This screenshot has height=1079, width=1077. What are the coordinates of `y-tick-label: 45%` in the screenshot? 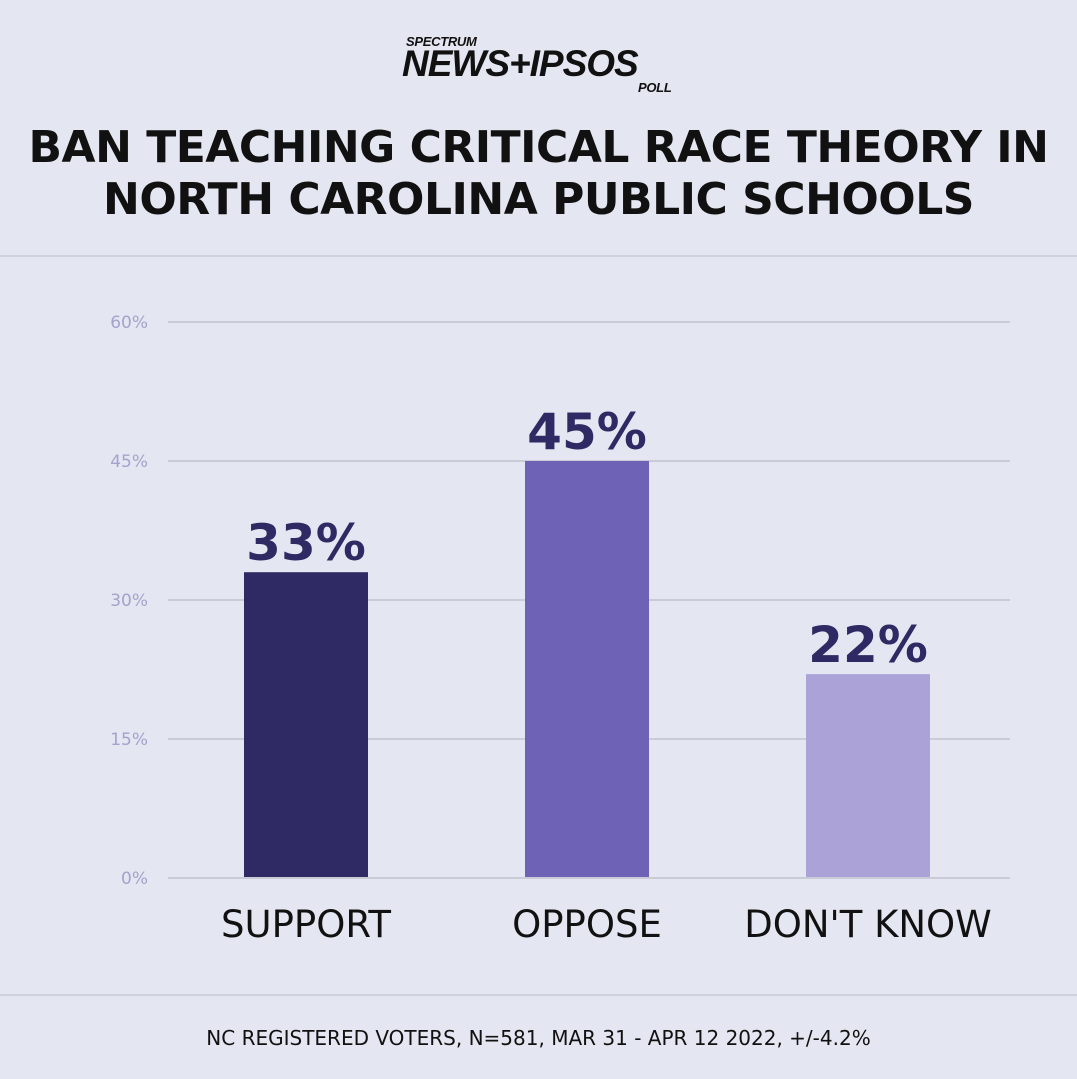 It's located at (129, 462).